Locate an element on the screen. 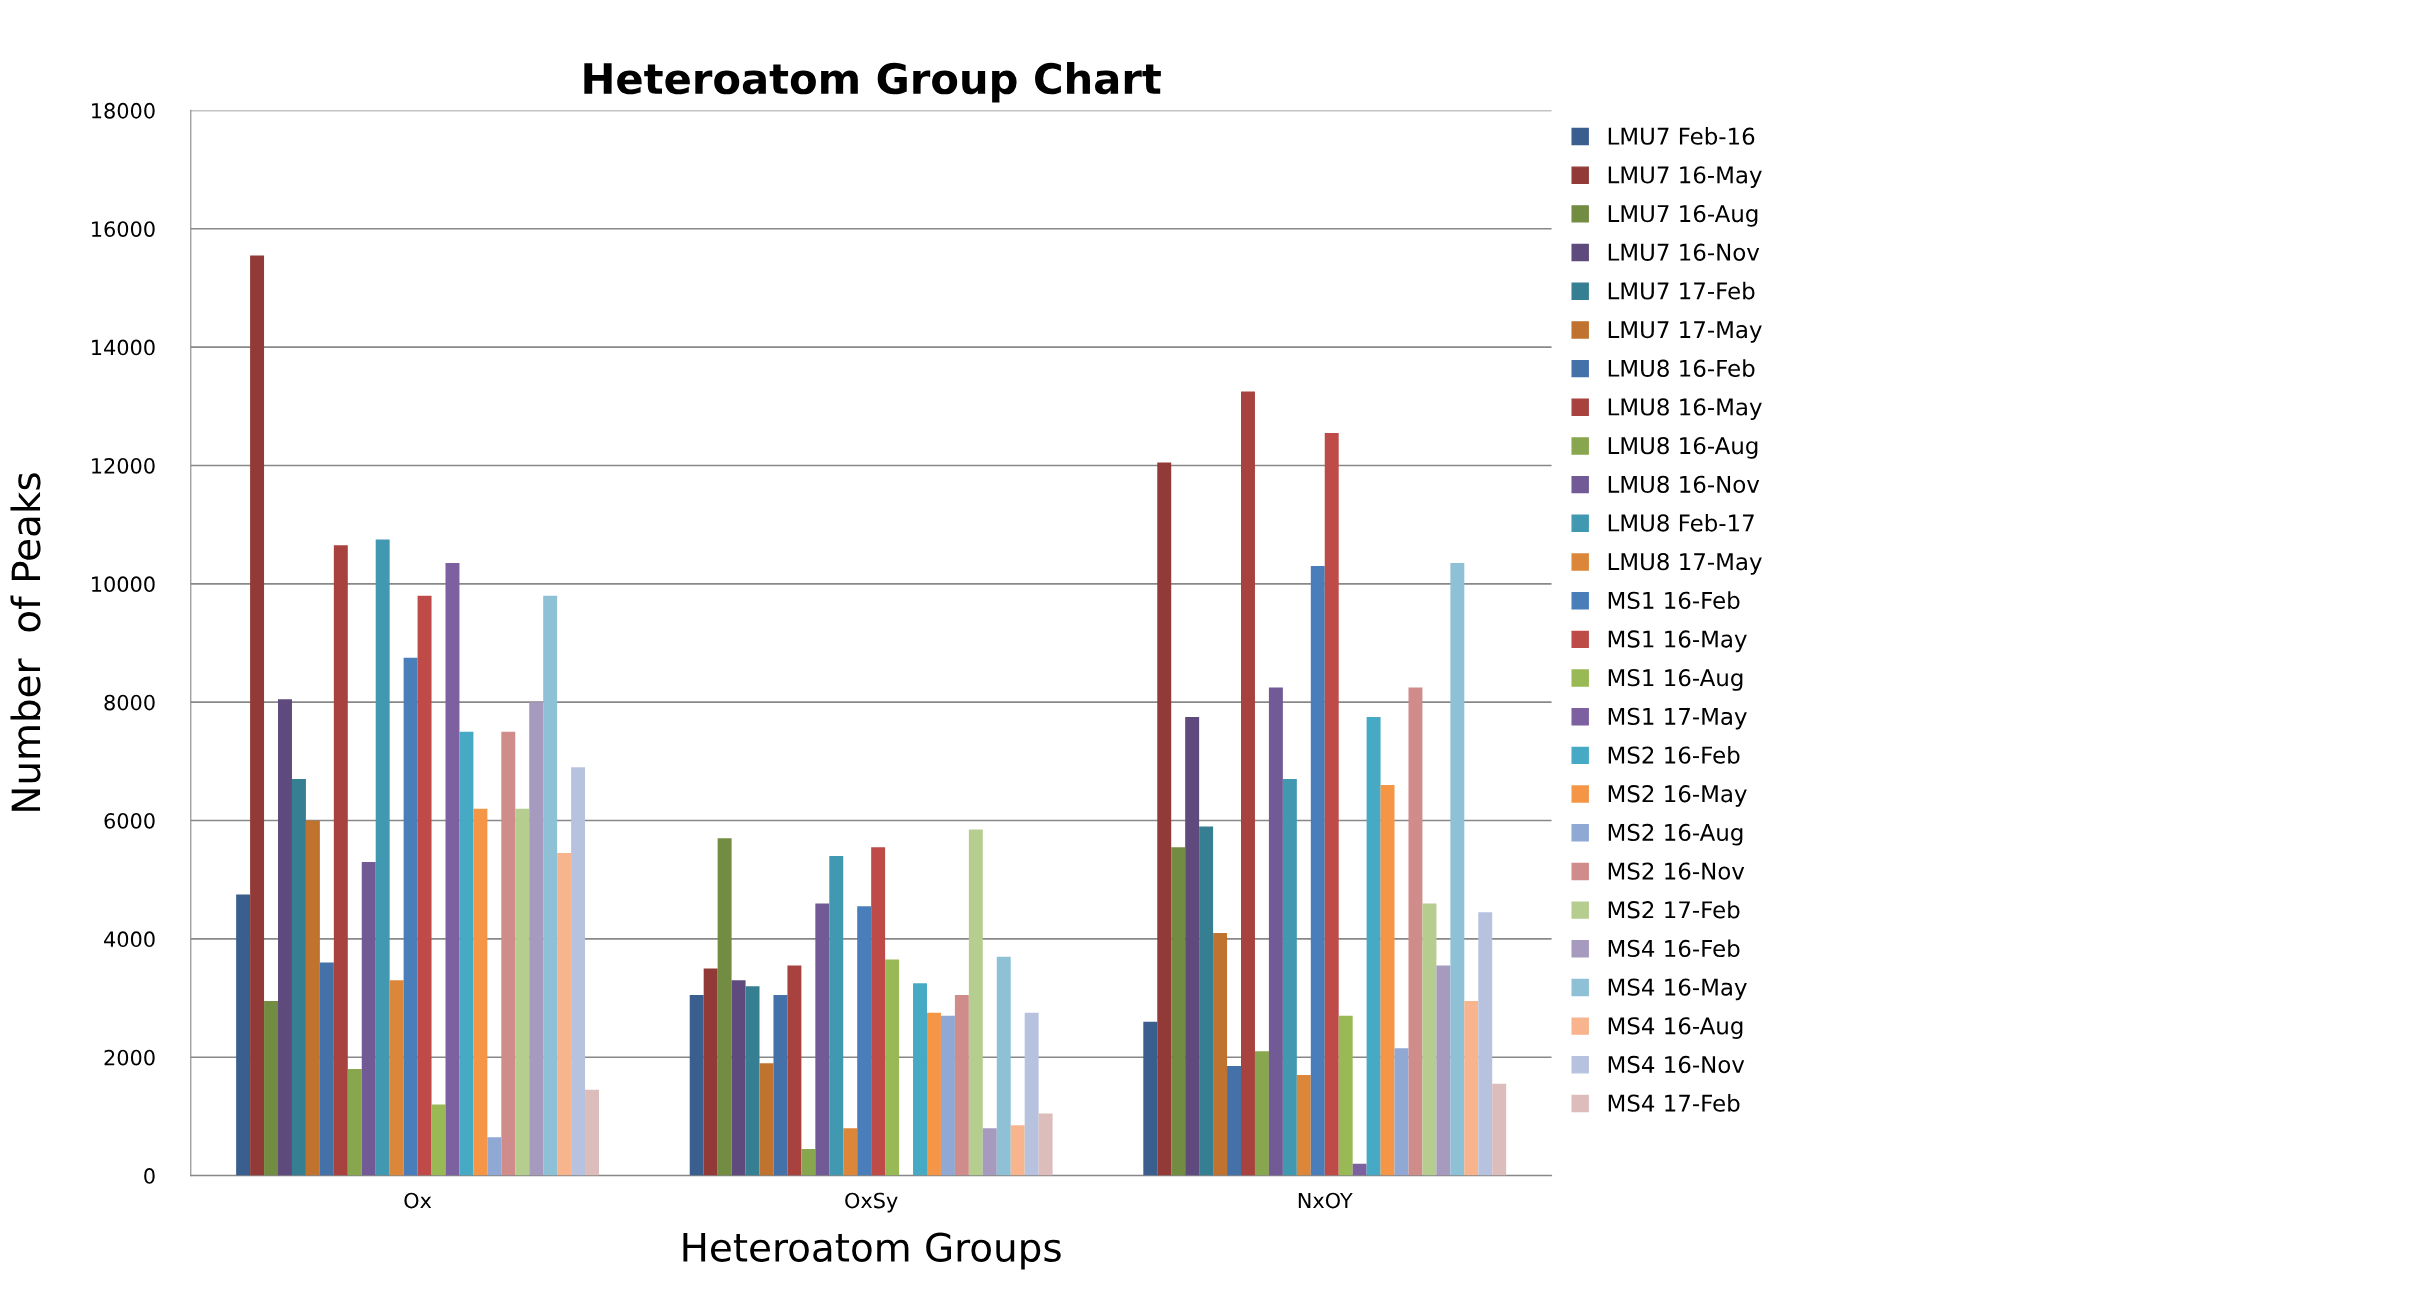 The height and width of the screenshot is (1299, 2415). legend-label: LMU8 17-May is located at coordinates (1685, 564).